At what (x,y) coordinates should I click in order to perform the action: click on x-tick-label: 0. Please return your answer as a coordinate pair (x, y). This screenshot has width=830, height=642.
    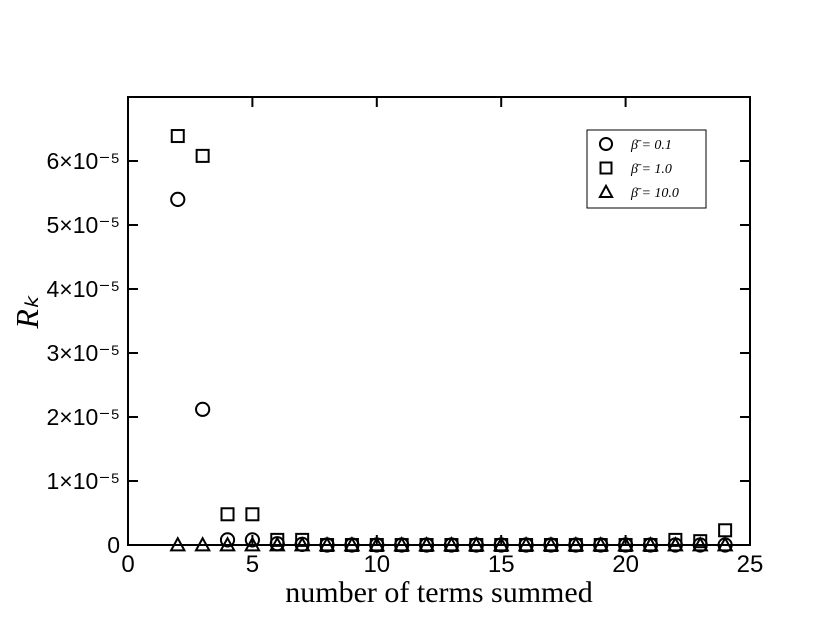
    Looking at the image, I should click on (127, 564).